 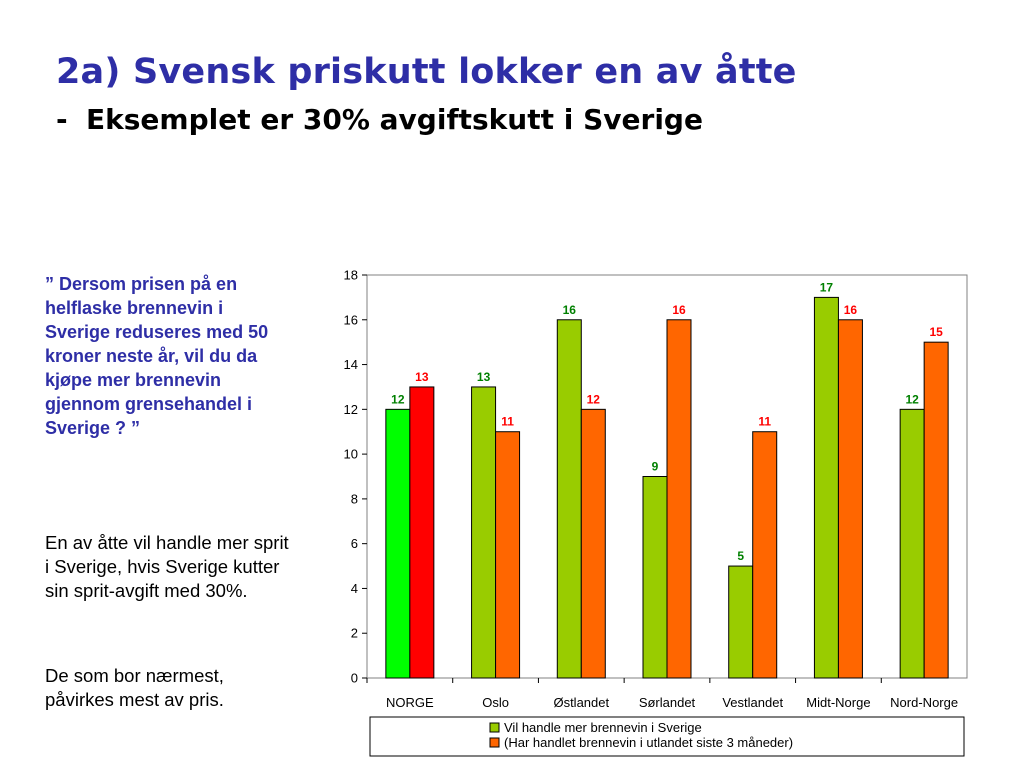 I want to click on y-tick-label: 16, so click(x=351, y=319).